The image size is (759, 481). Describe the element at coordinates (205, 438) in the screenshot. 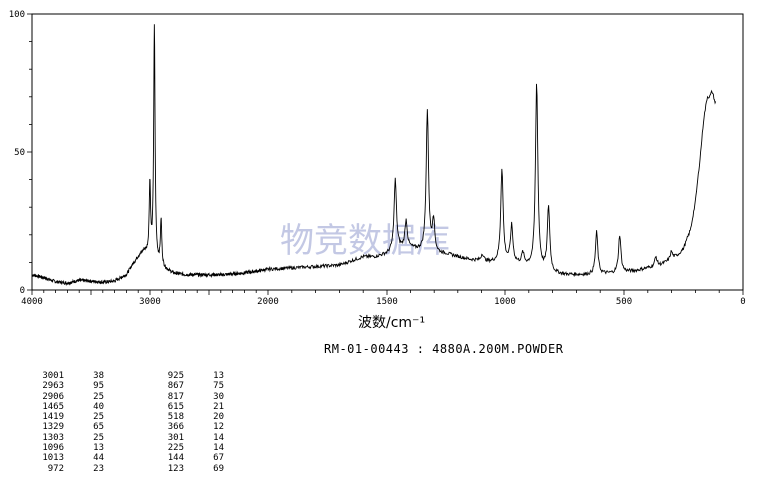

I see `peak-table-row: 301 14` at that location.